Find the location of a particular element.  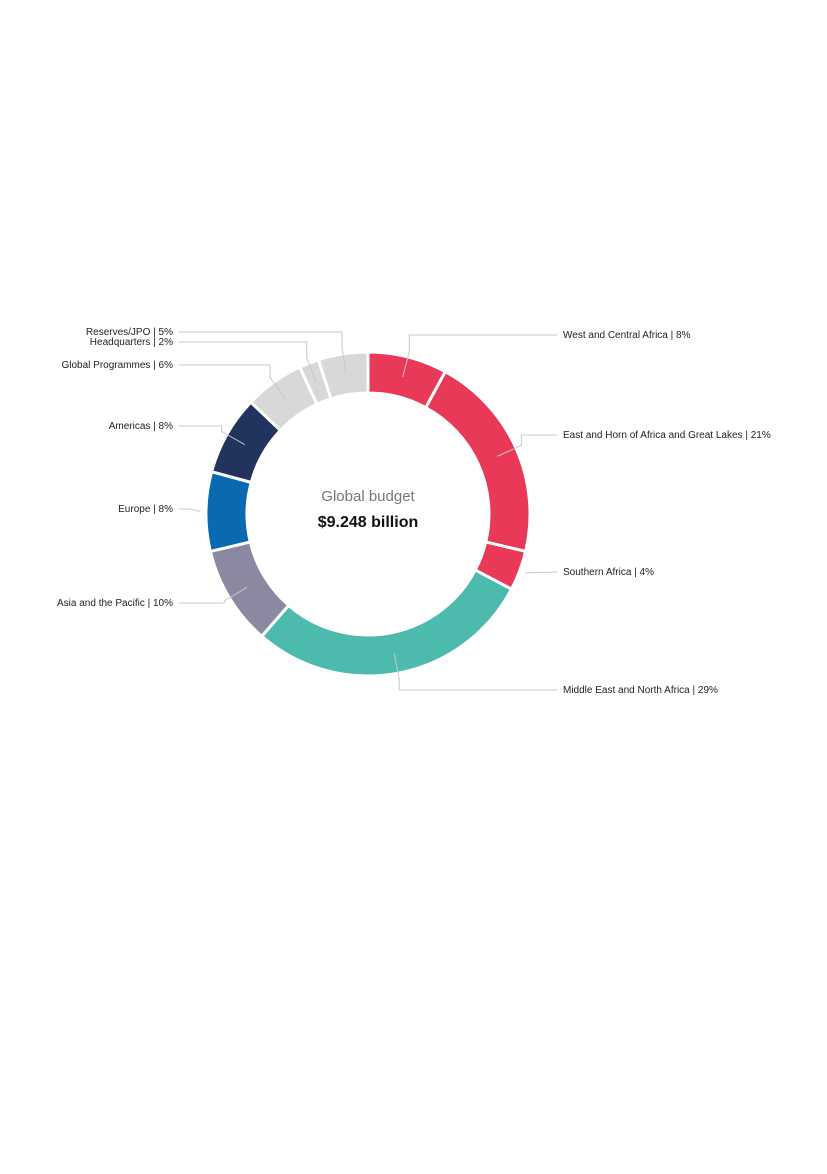

label-global-programmes: Global Programmes | 6% is located at coordinates (117, 365).